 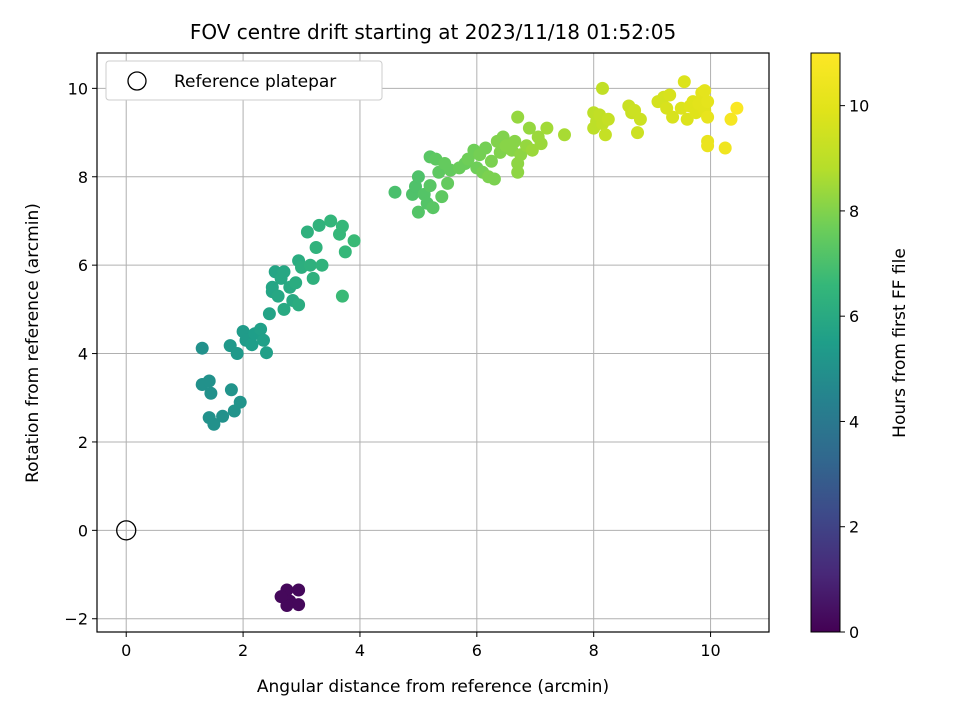 What do you see at coordinates (126, 530) in the screenshot?
I see `reference-platepar-point` at bounding box center [126, 530].